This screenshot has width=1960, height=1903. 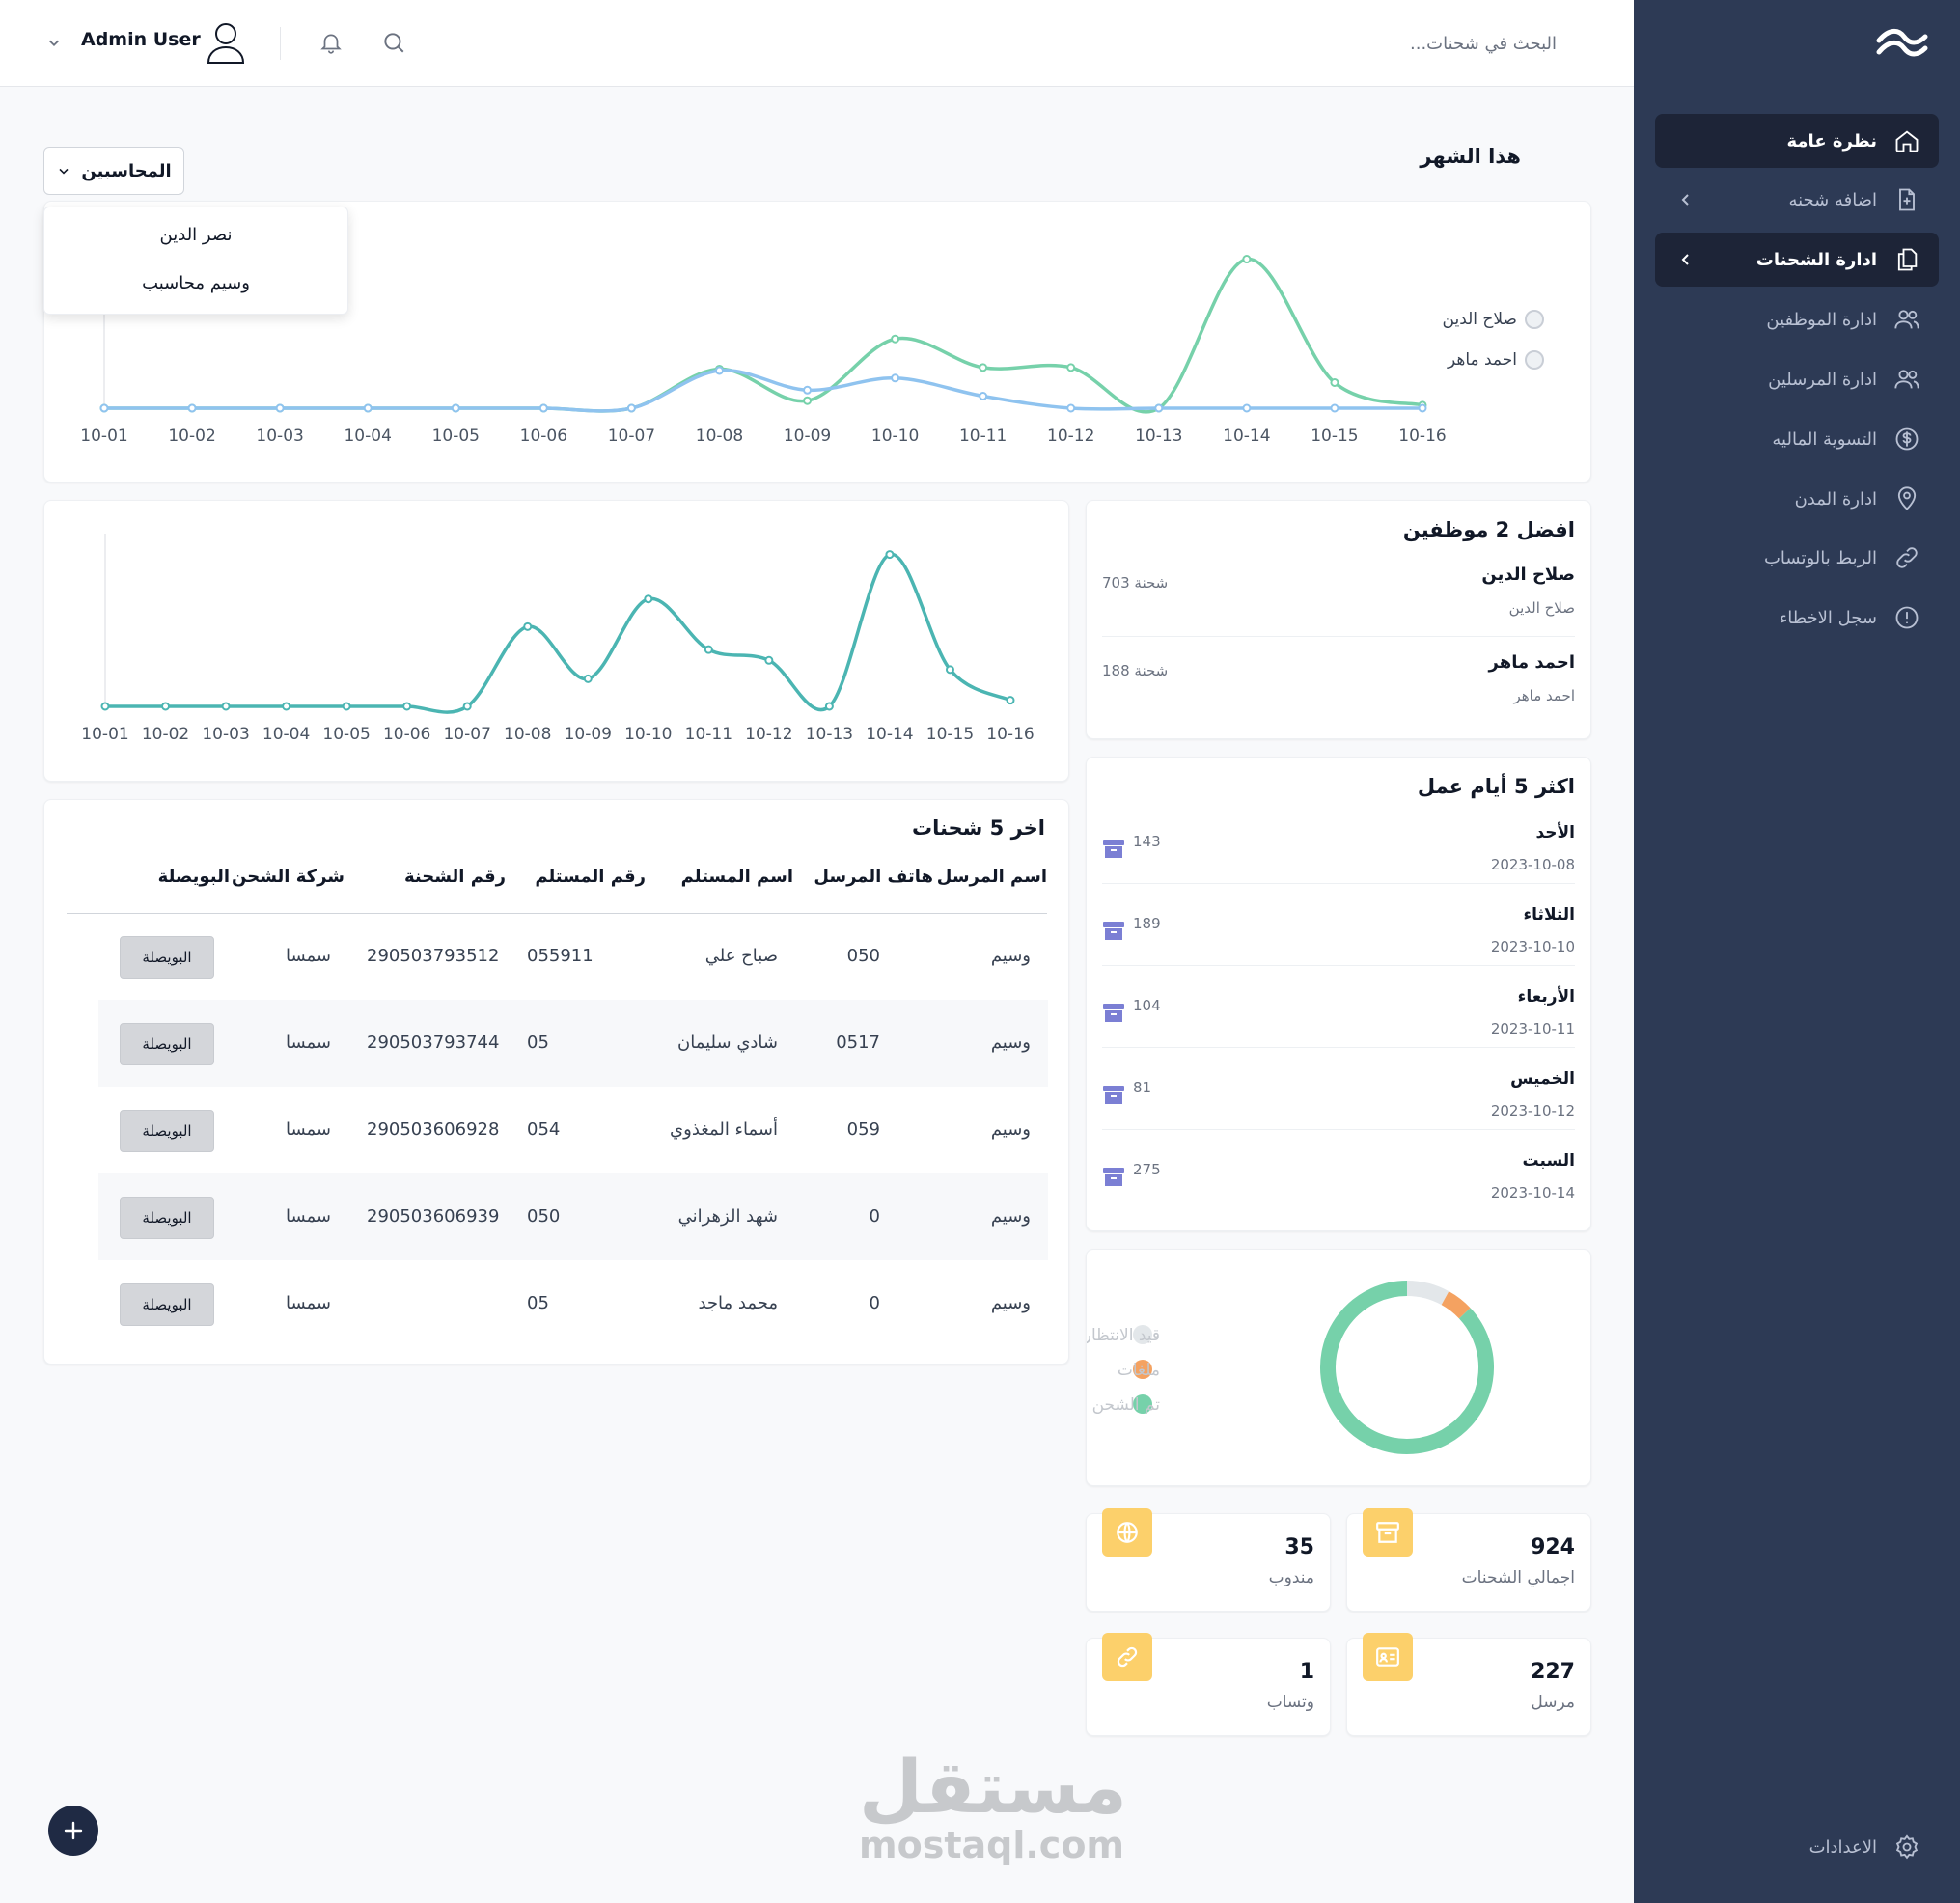 I want to click on dropdown-option: نصر الدين, so click(x=196, y=235).